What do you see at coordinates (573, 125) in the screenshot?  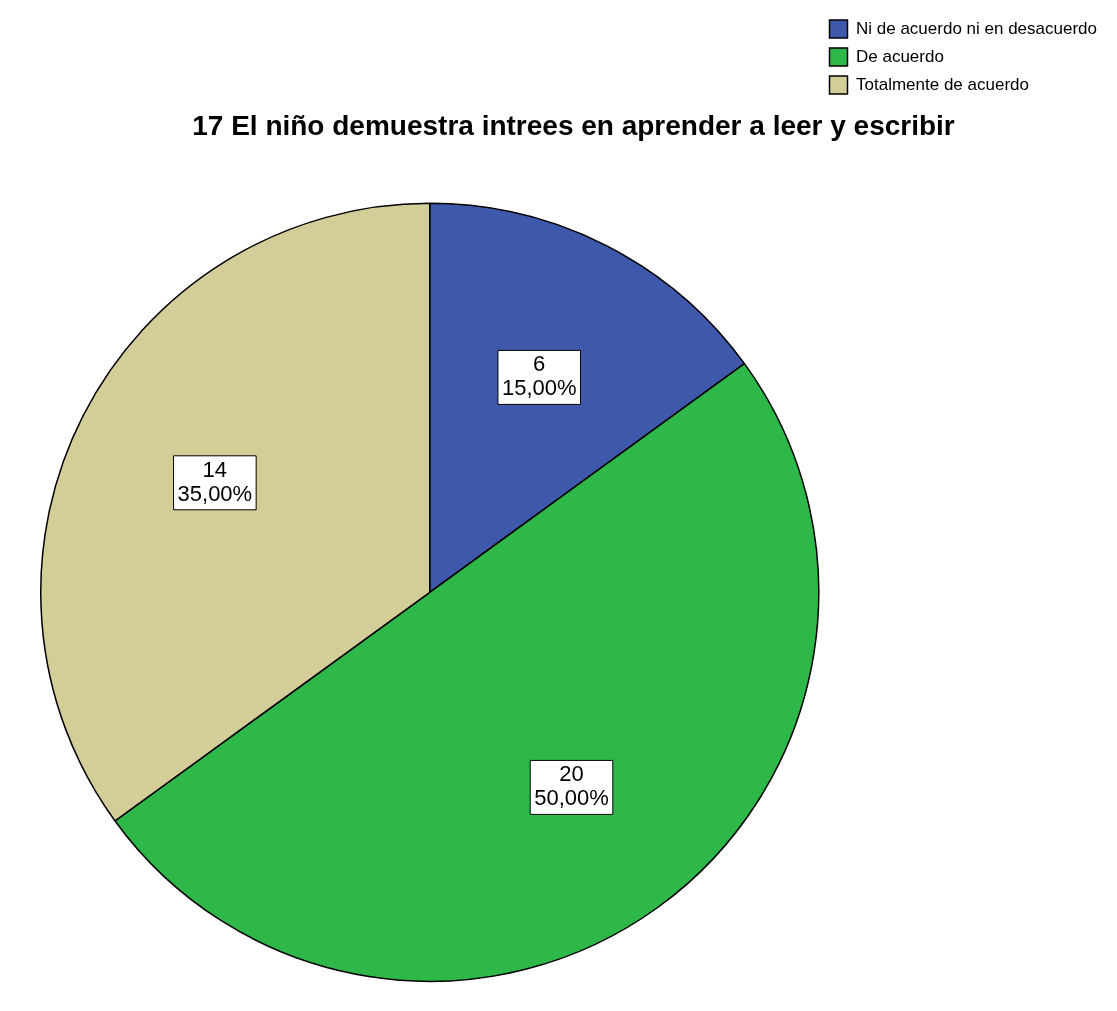 I see `text: 17 El niño demuestra intrees en aprender a leer y escribir` at bounding box center [573, 125].